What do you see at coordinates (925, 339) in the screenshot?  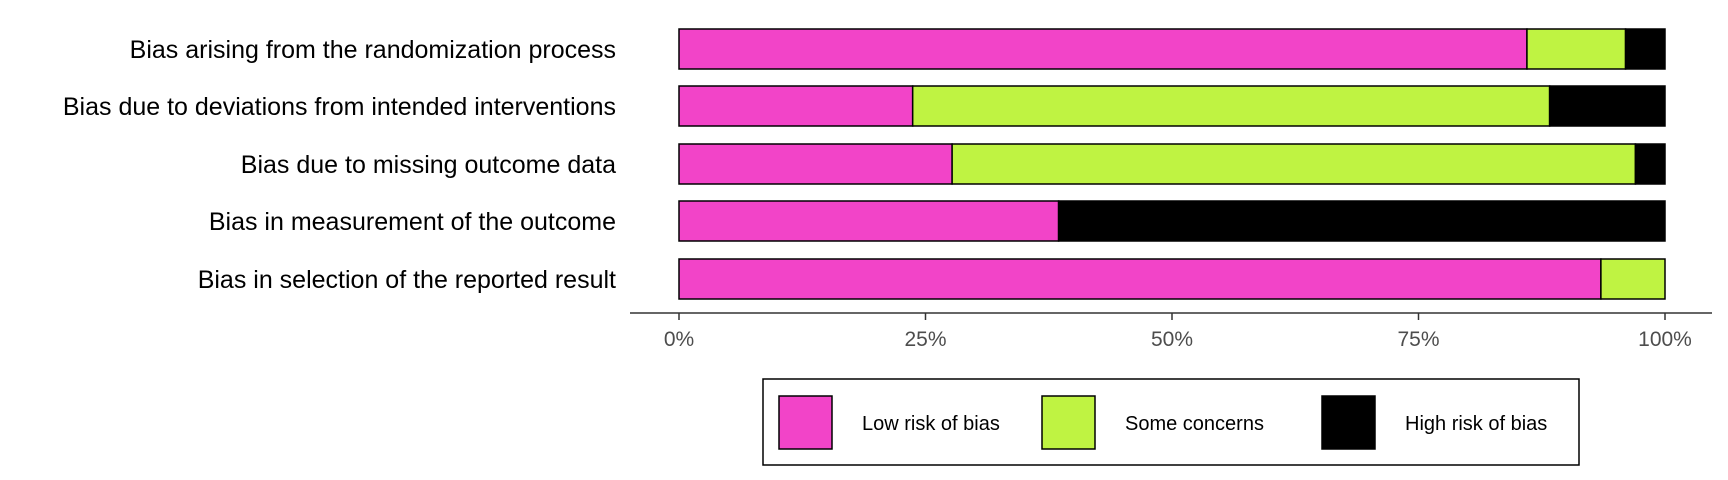 I see `x-tick-label: 25%` at bounding box center [925, 339].